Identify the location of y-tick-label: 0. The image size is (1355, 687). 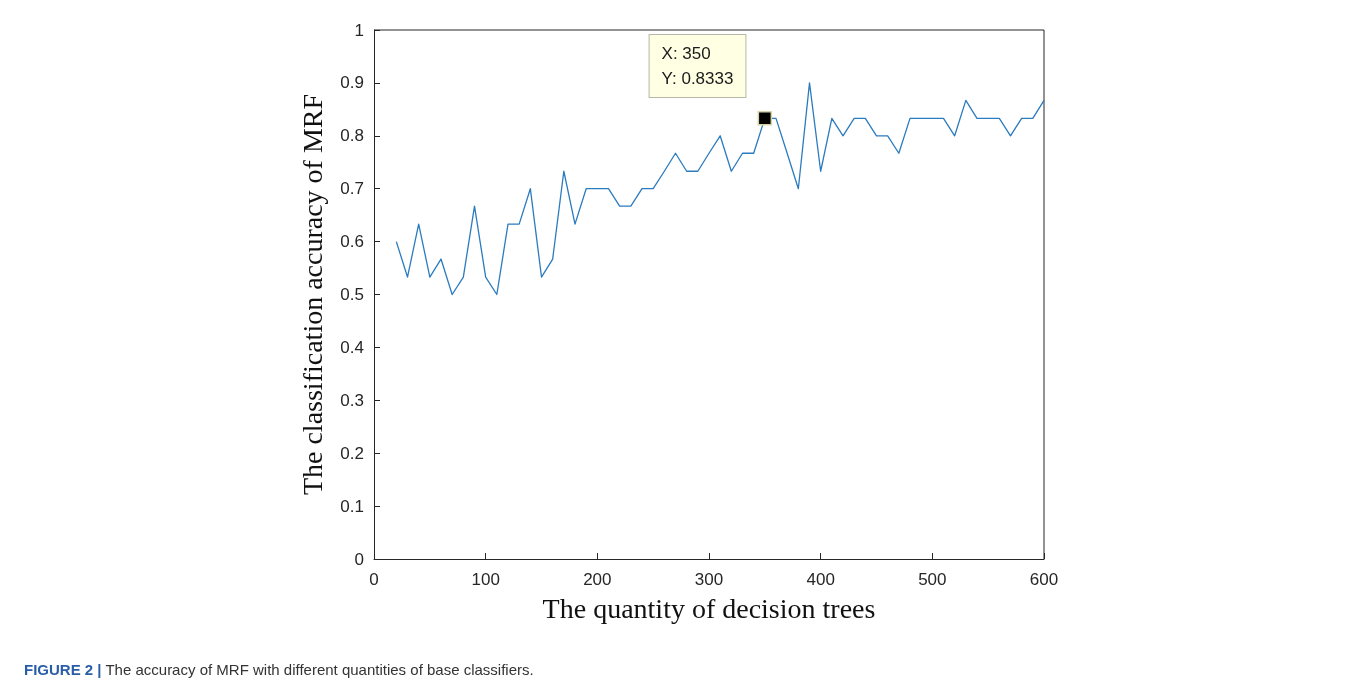
(359, 559).